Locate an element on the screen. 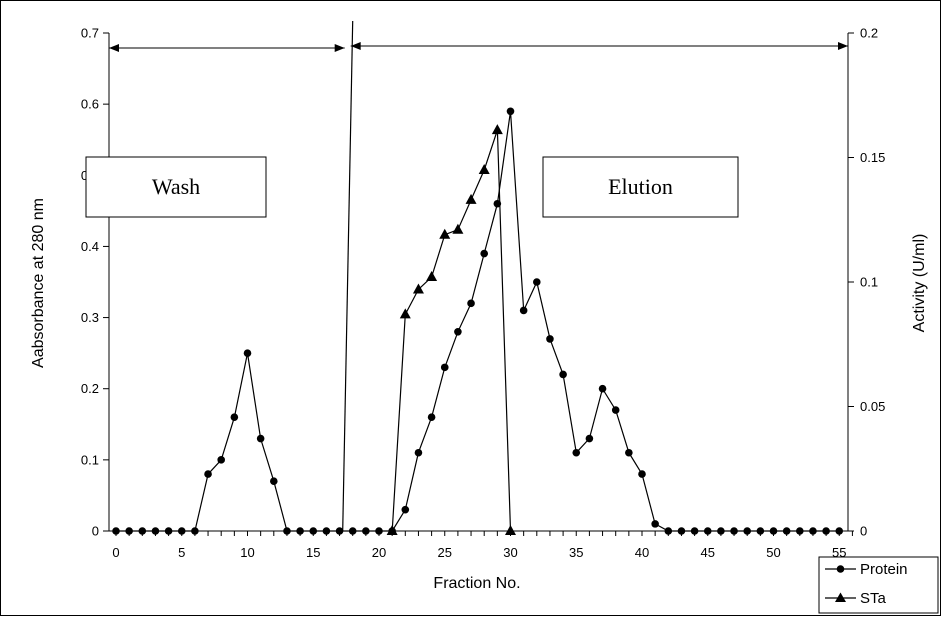 This screenshot has height=620, width=941. series-line-sta is located at coordinates (451, 330).